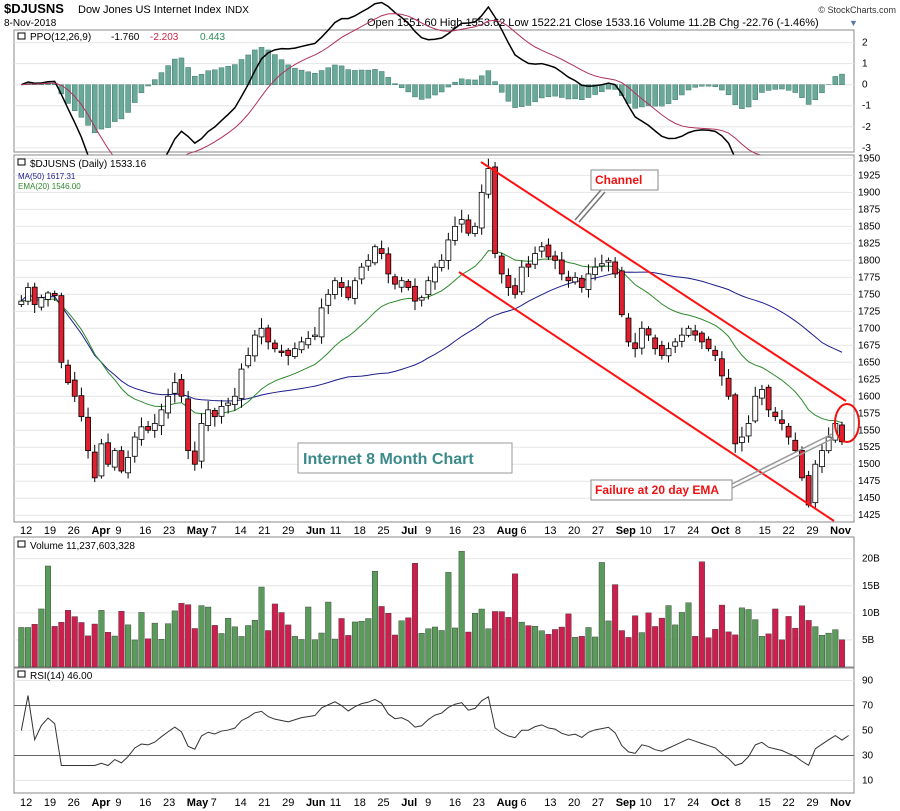 Image resolution: width=900 pixels, height=811 pixels. What do you see at coordinates (789, 531) in the screenshot?
I see `x-tick-label: 22` at bounding box center [789, 531].